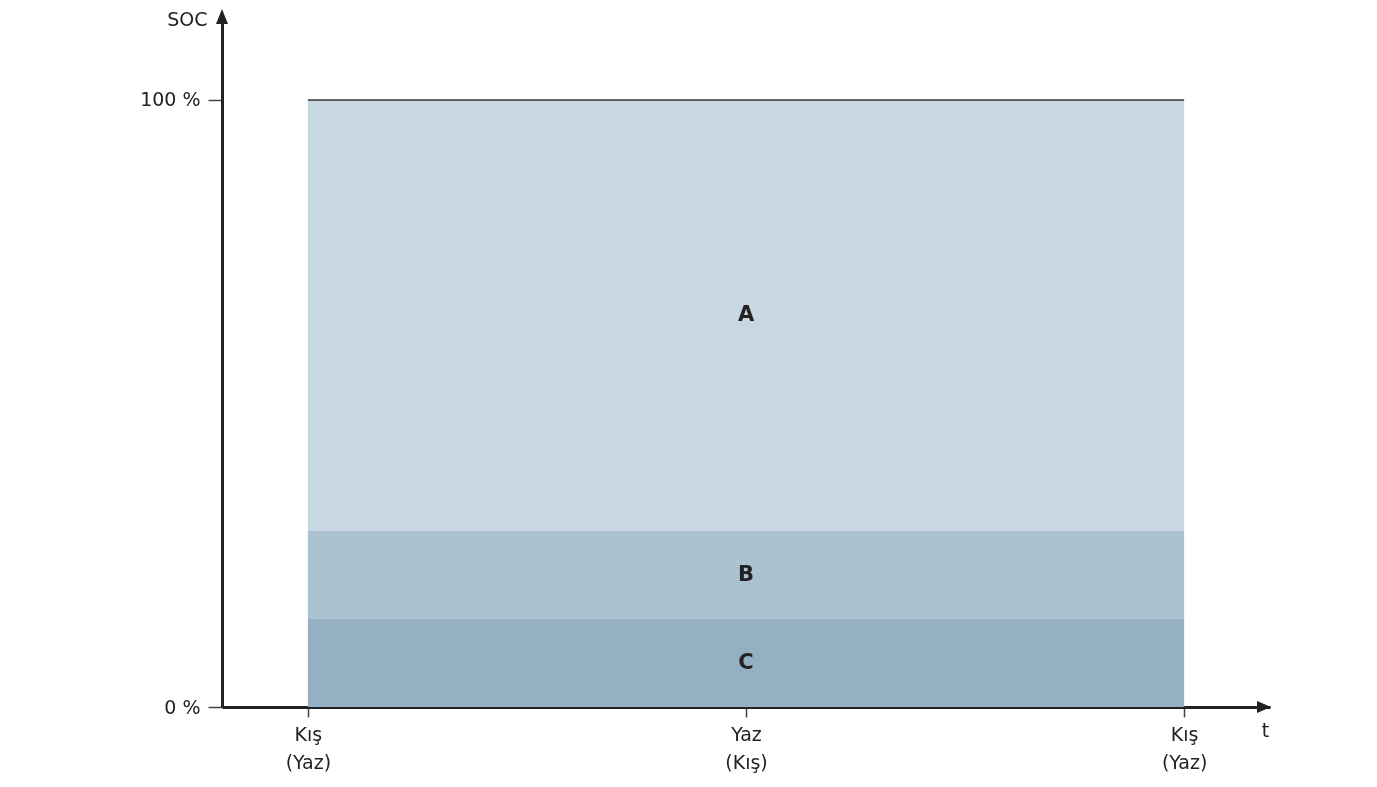 The image size is (1377, 787). Describe the element at coordinates (746, 314) in the screenshot. I see `series-label: A` at that location.